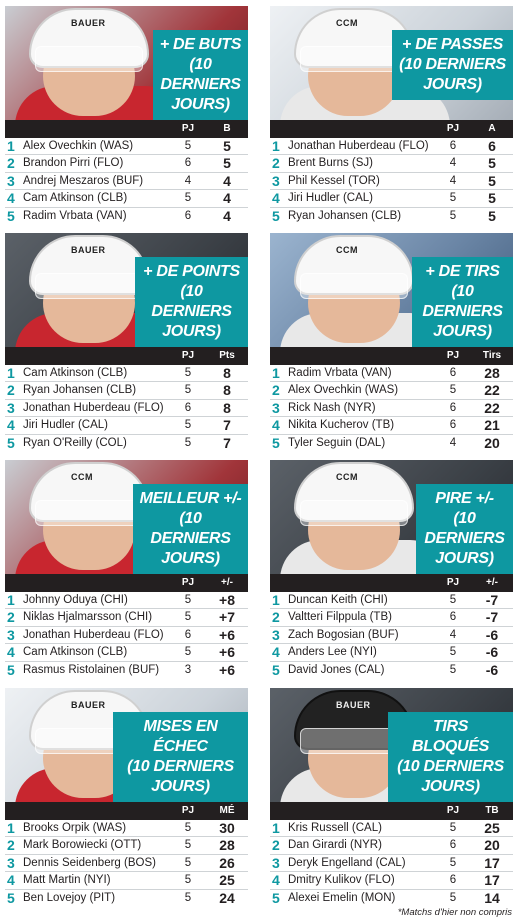  What do you see at coordinates (492, 146) in the screenshot?
I see `stat-value: 6` at bounding box center [492, 146].